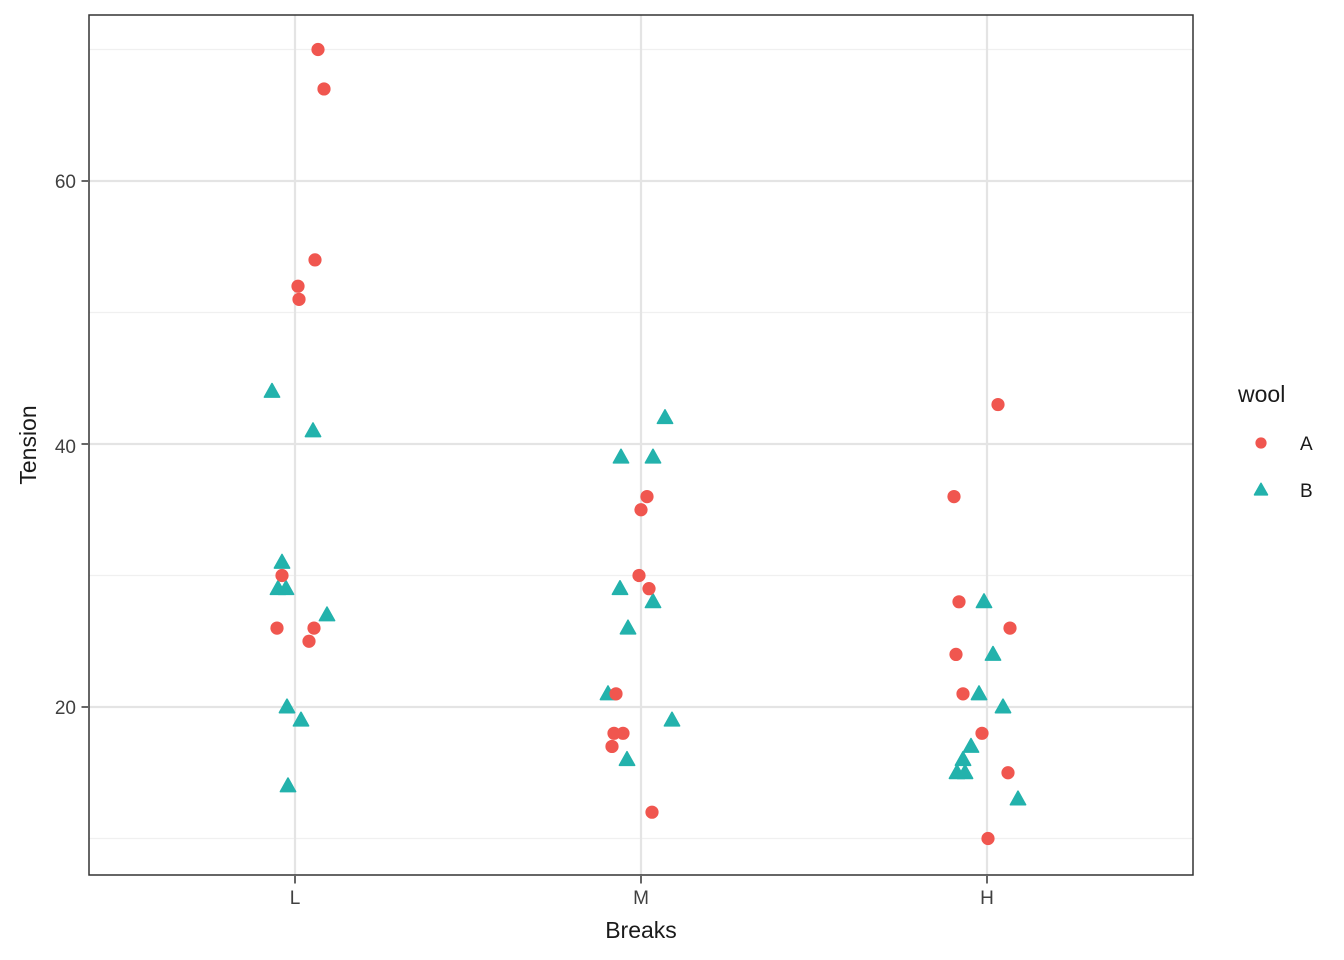  I want to click on x-tick-label-h: H, so click(987, 898).